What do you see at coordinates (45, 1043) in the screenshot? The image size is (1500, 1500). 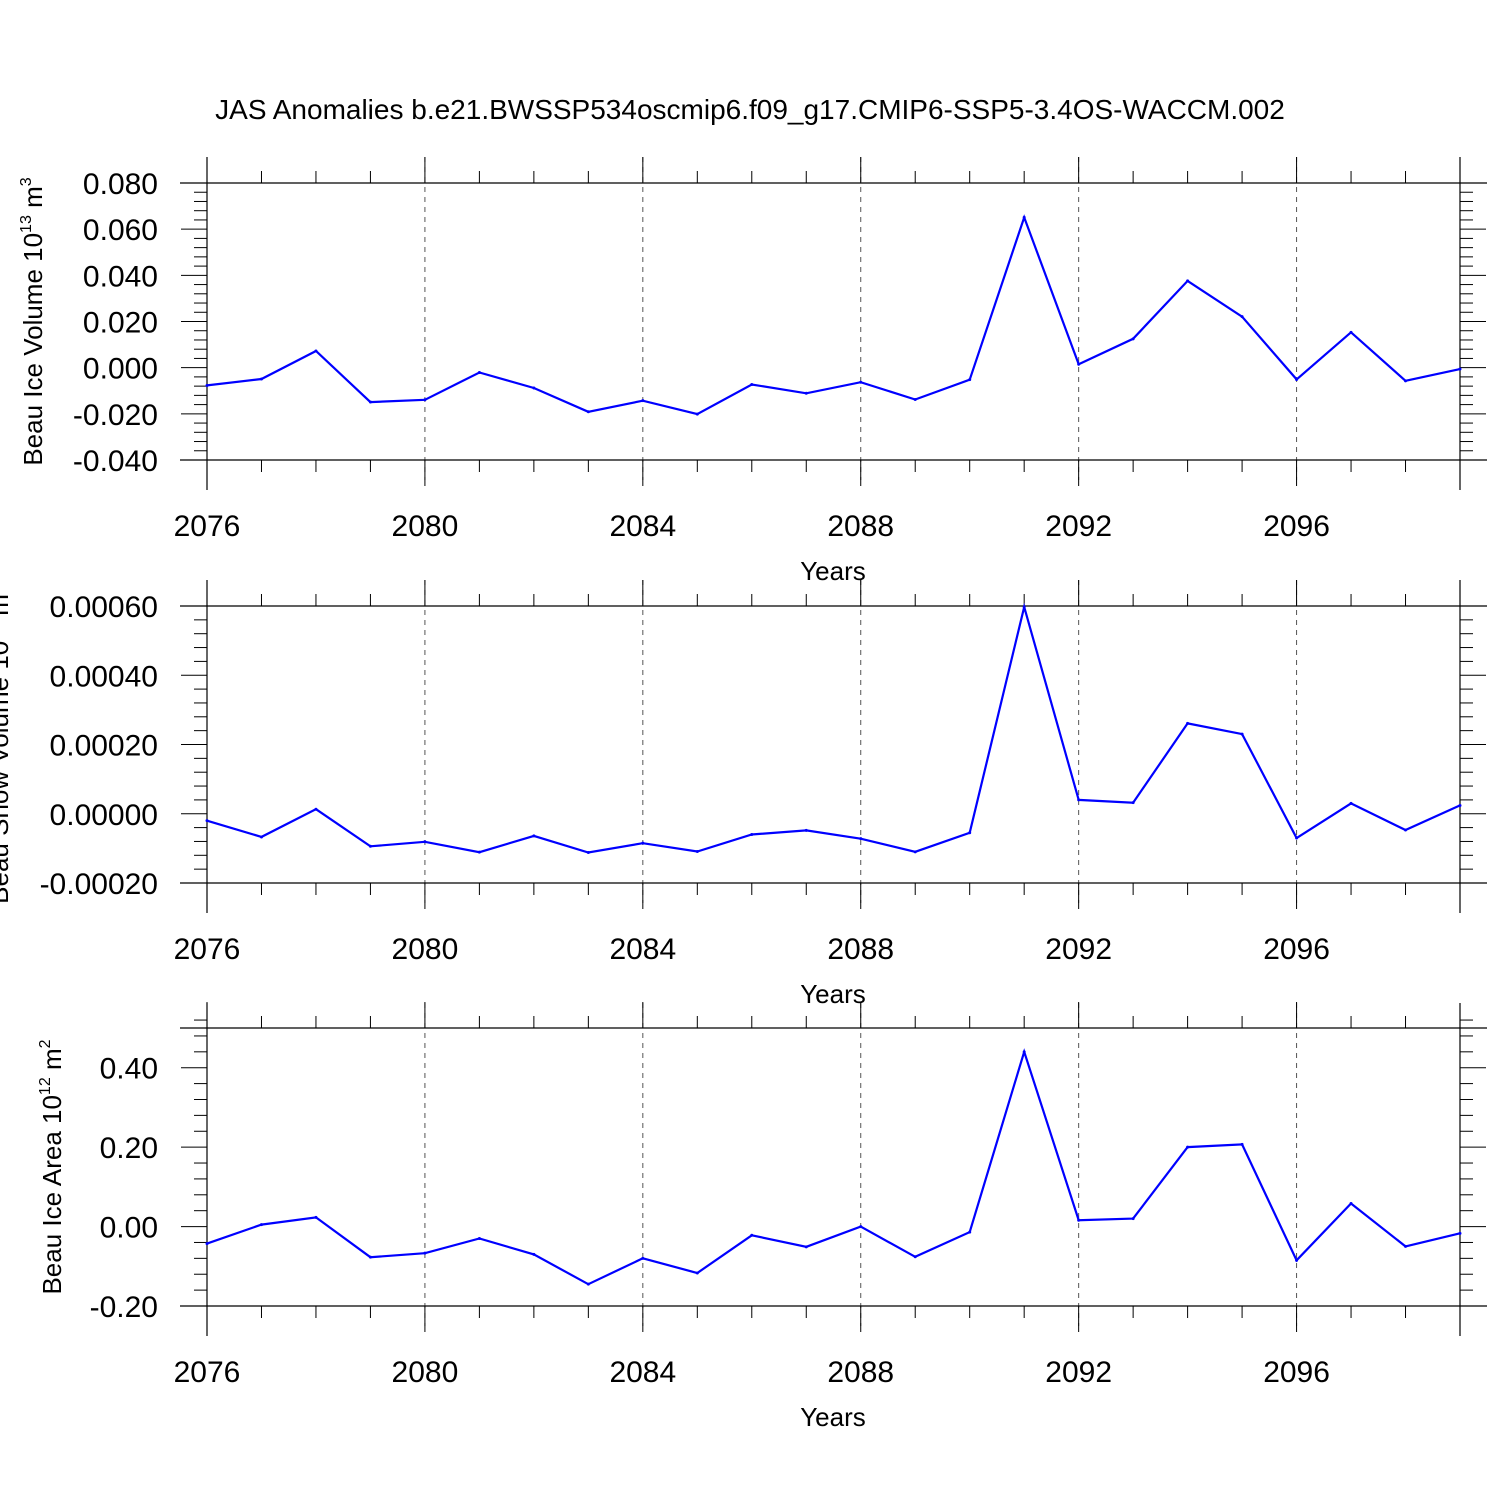 I see `y-axis-label-unit-exponent: 2` at bounding box center [45, 1043].